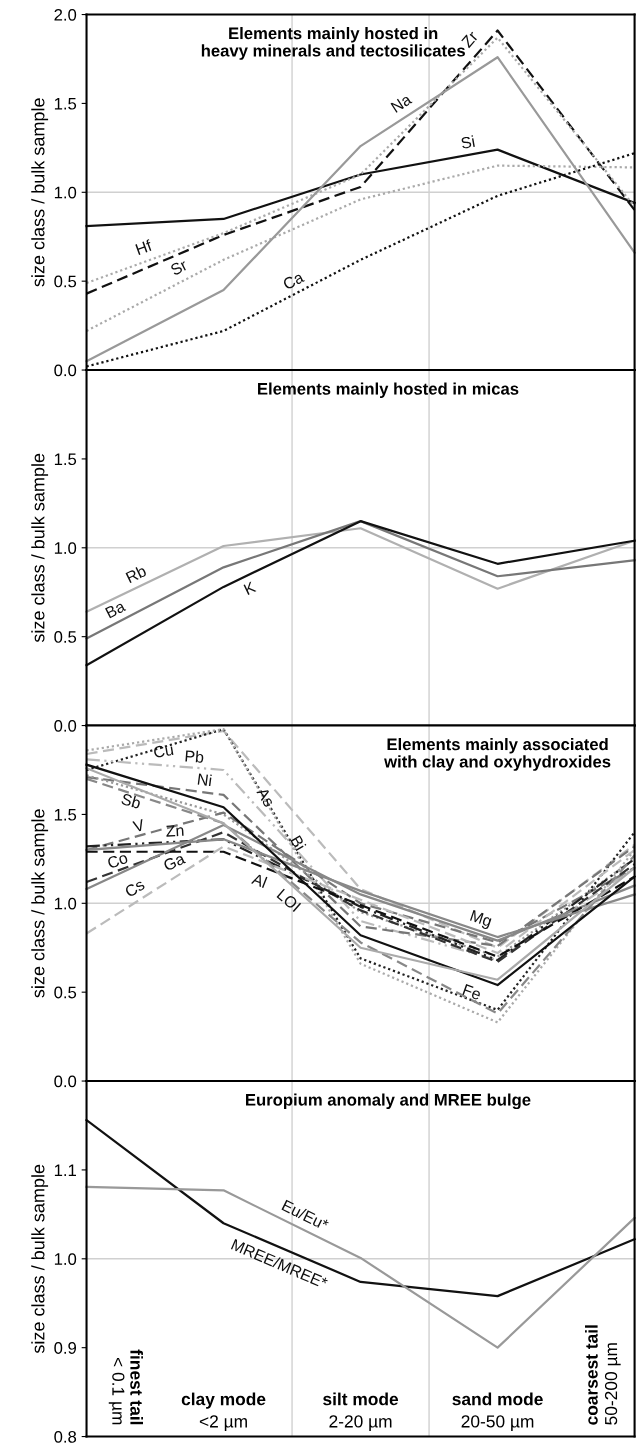  Describe the element at coordinates (131, 800) in the screenshot. I see `text: Sb` at that location.